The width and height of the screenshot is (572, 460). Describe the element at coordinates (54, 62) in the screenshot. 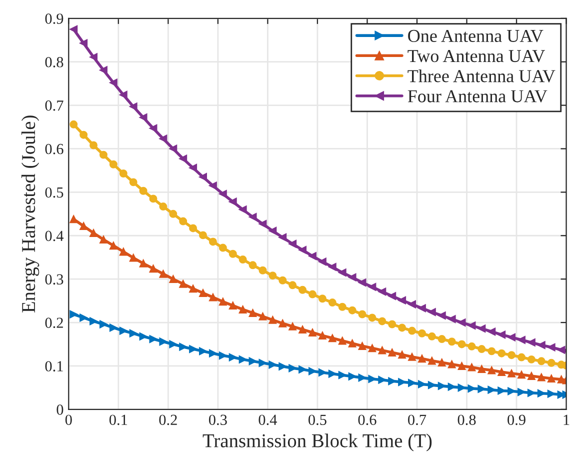

I see `y-tick-label: 0.8` at that location.